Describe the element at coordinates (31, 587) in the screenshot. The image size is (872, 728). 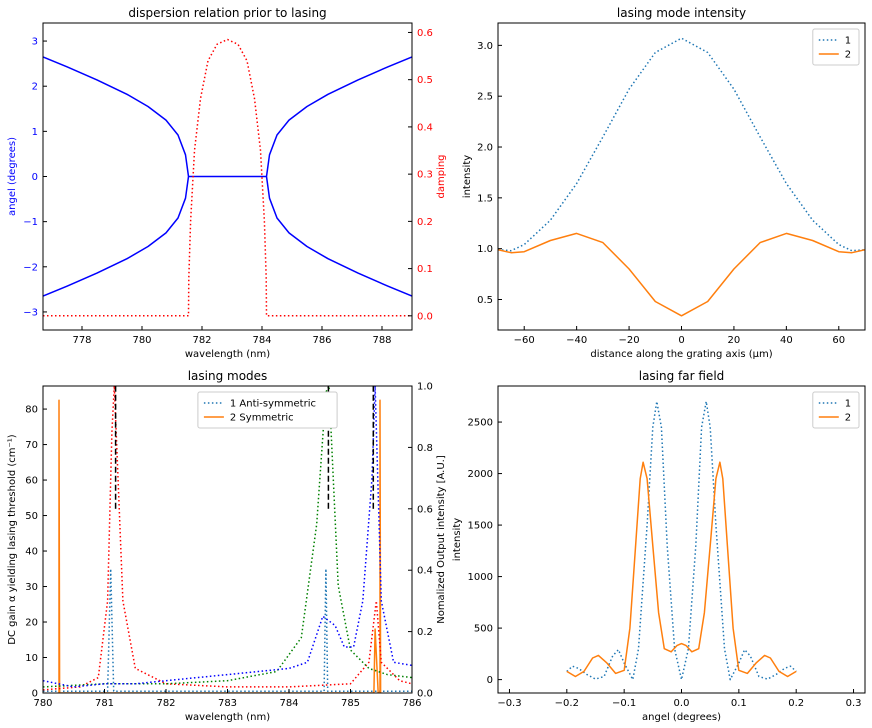
I see `y-tick-label: 30` at that location.